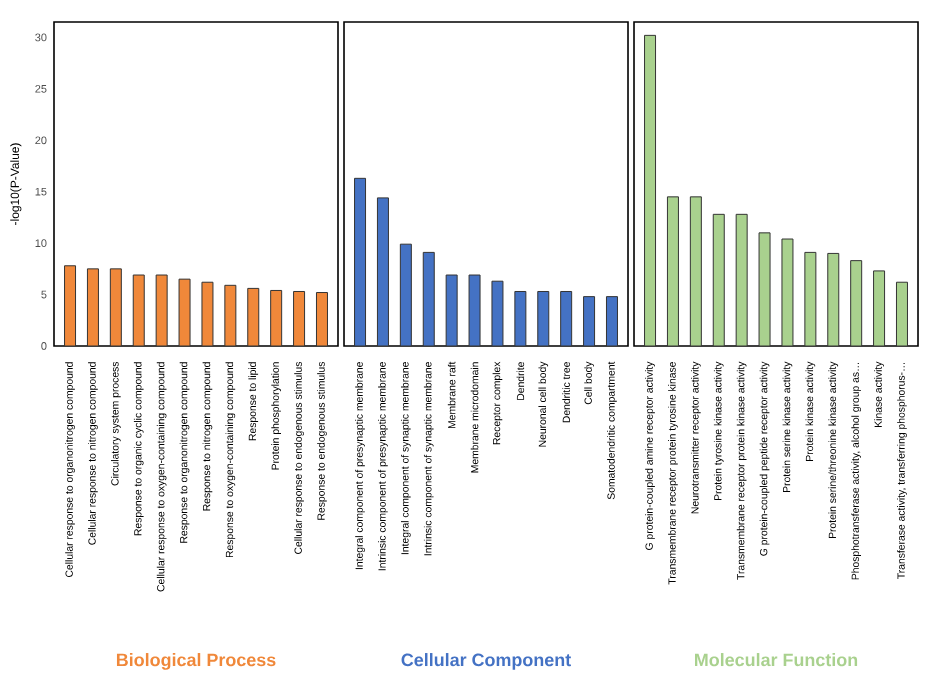 Image resolution: width=948 pixels, height=690 pixels. I want to click on x-axis-title: Cellular Component, so click(486, 661).